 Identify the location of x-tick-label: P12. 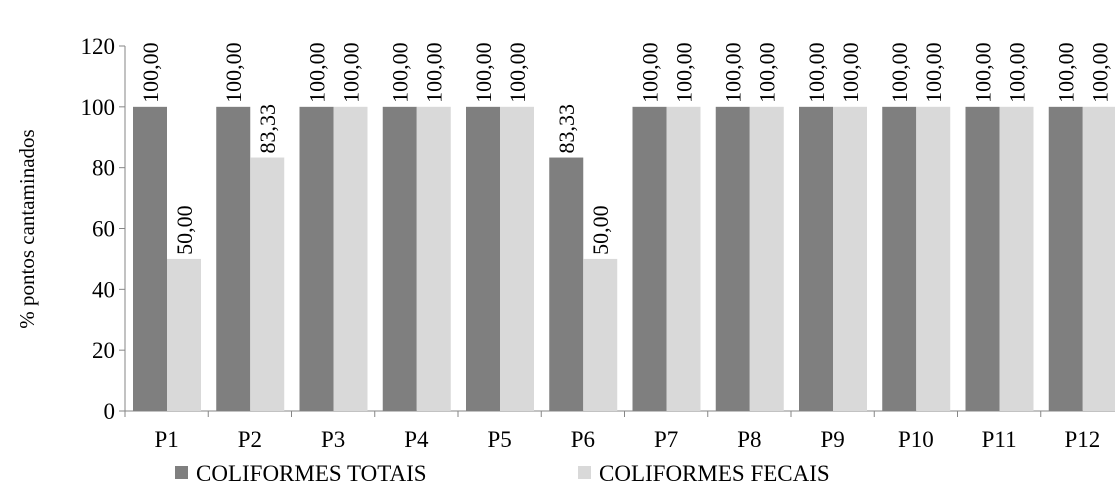
(1082, 439).